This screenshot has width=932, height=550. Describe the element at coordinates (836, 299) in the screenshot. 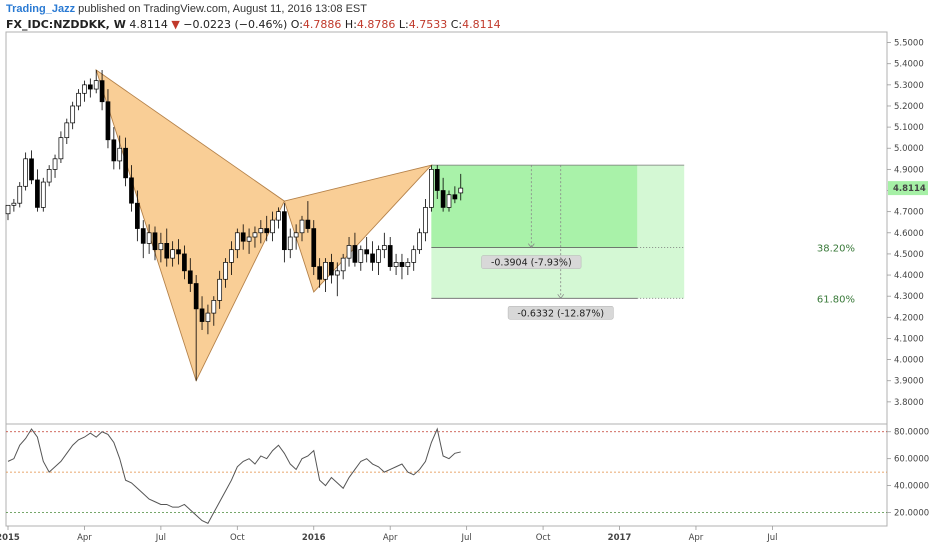

I see `fib-label-1: 61.80%` at that location.